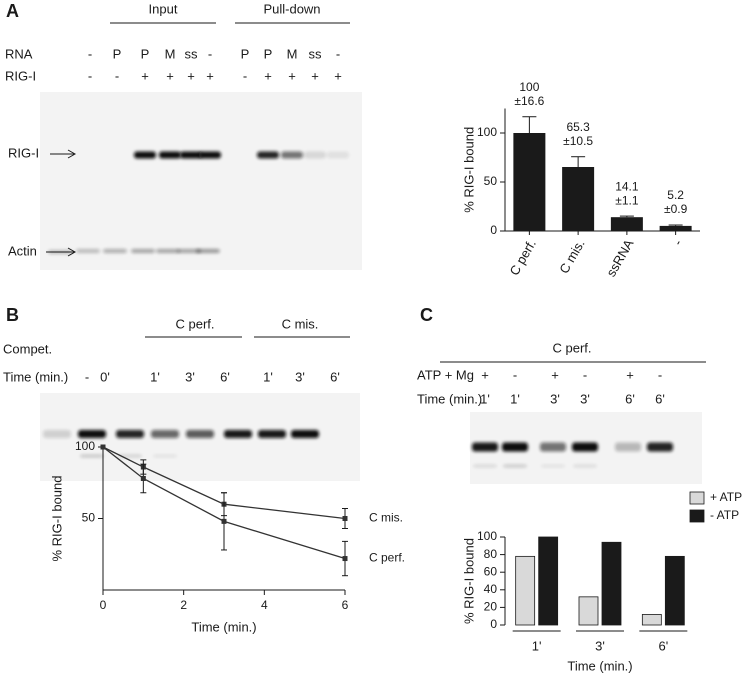  Describe the element at coordinates (627, 186) in the screenshot. I see `value-label: 14.1` at that location.